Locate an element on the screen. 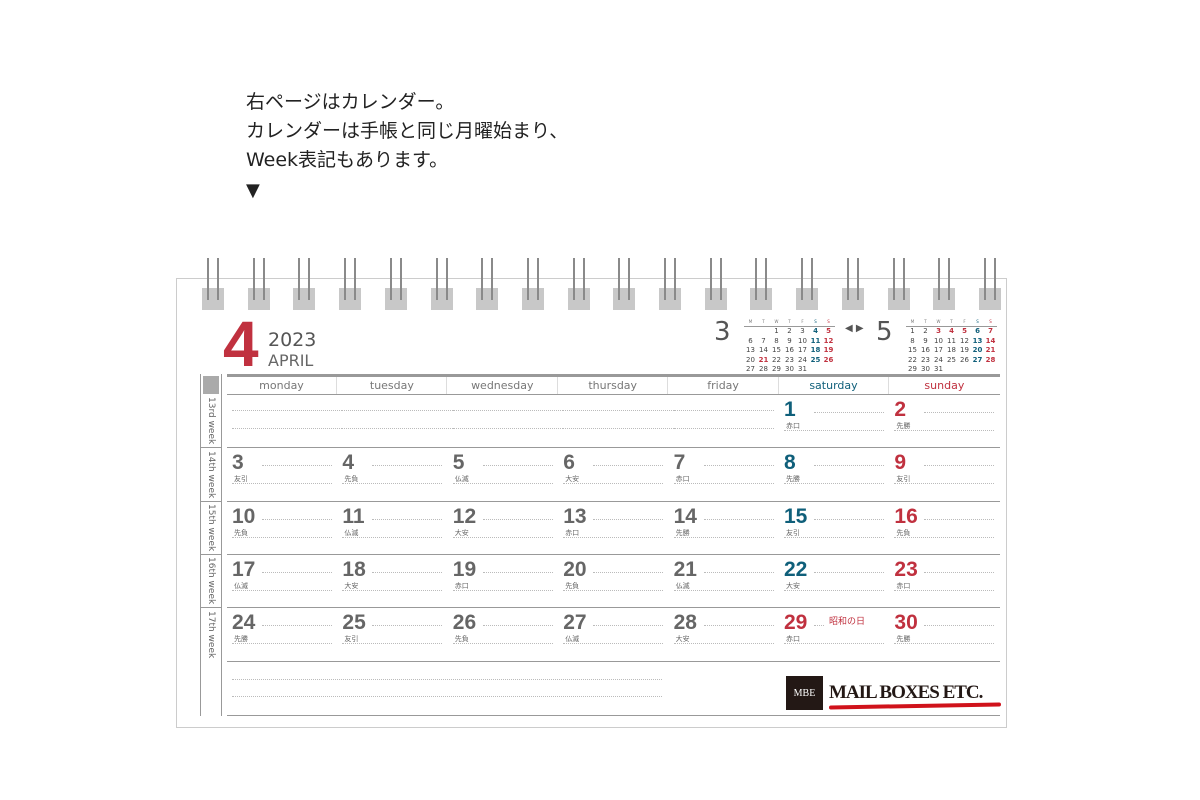 The width and height of the screenshot is (1200, 800). day-cell: 26 先負 is located at coordinates (502, 632).